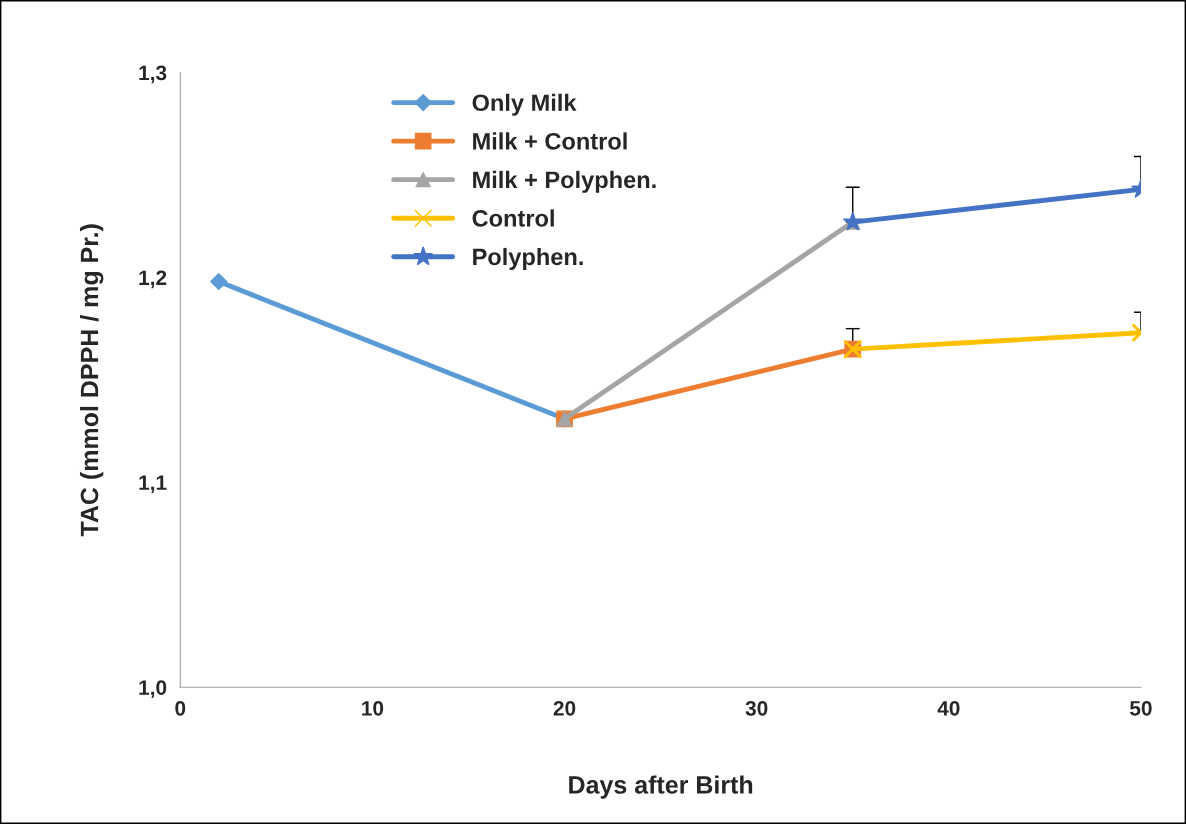 This screenshot has height=824, width=1186. Describe the element at coordinates (948, 708) in the screenshot. I see `x-tick-label: 40` at that location.